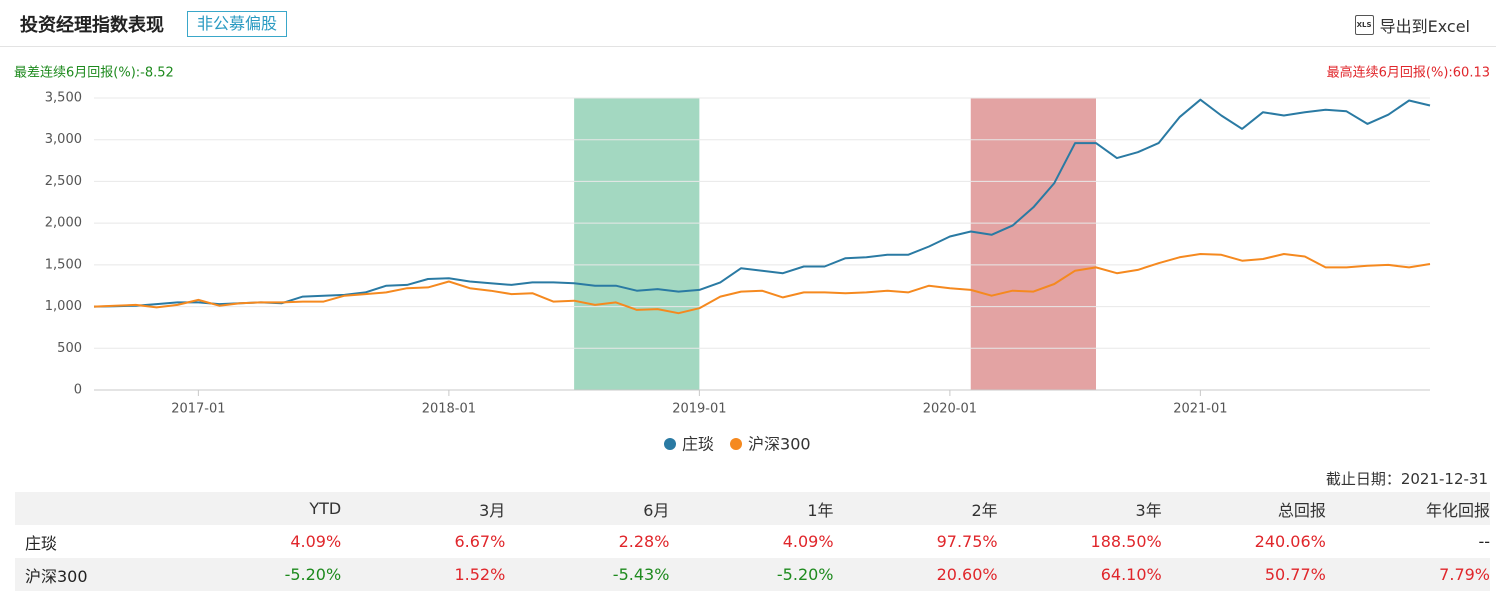 Image resolution: width=1496 pixels, height=600 pixels. Describe the element at coordinates (92, 25) in the screenshot. I see `title: 投资经理指数表现` at that location.